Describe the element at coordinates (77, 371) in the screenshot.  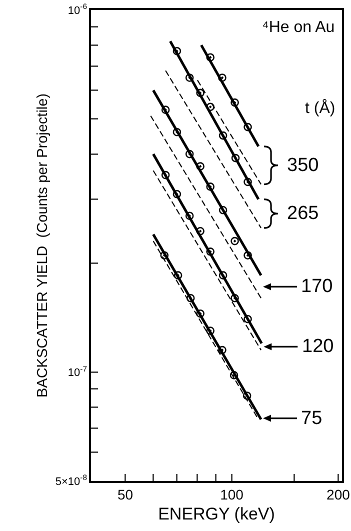
I see `y-tick-label: 10$^{-7}$` at that location.